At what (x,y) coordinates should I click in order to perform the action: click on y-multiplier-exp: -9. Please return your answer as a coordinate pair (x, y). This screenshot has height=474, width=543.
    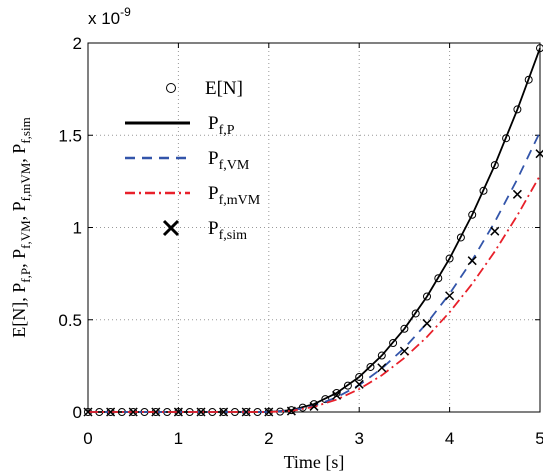
    Looking at the image, I should click on (125, 12).